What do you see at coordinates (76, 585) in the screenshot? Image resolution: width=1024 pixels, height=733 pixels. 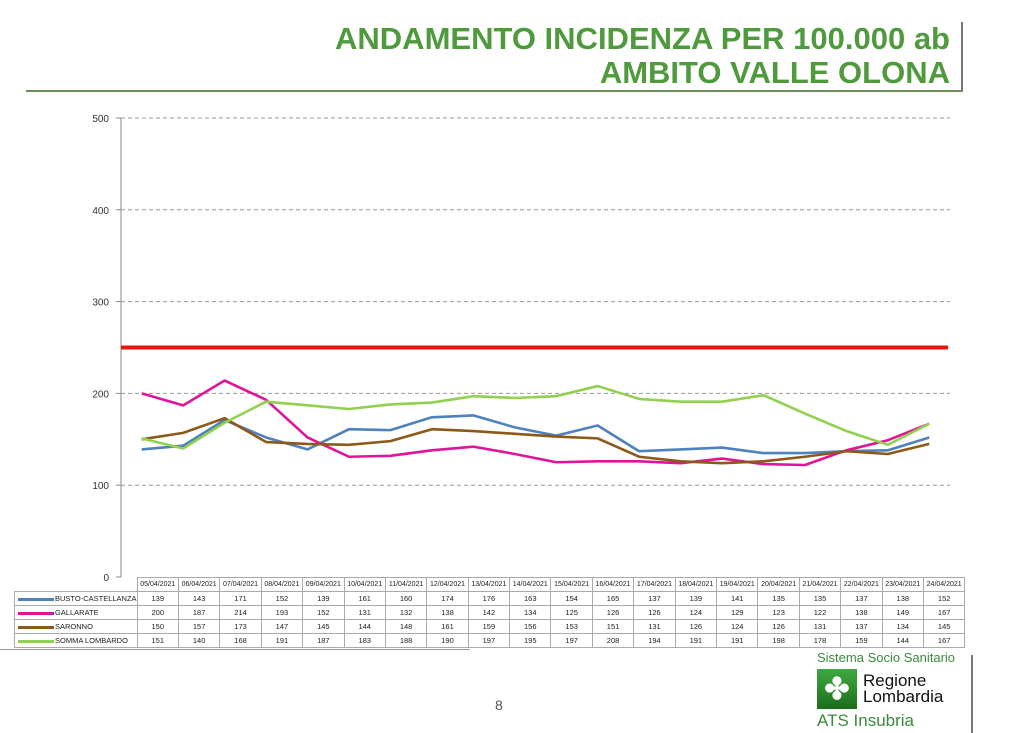 I see `table-corner` at bounding box center [76, 585].